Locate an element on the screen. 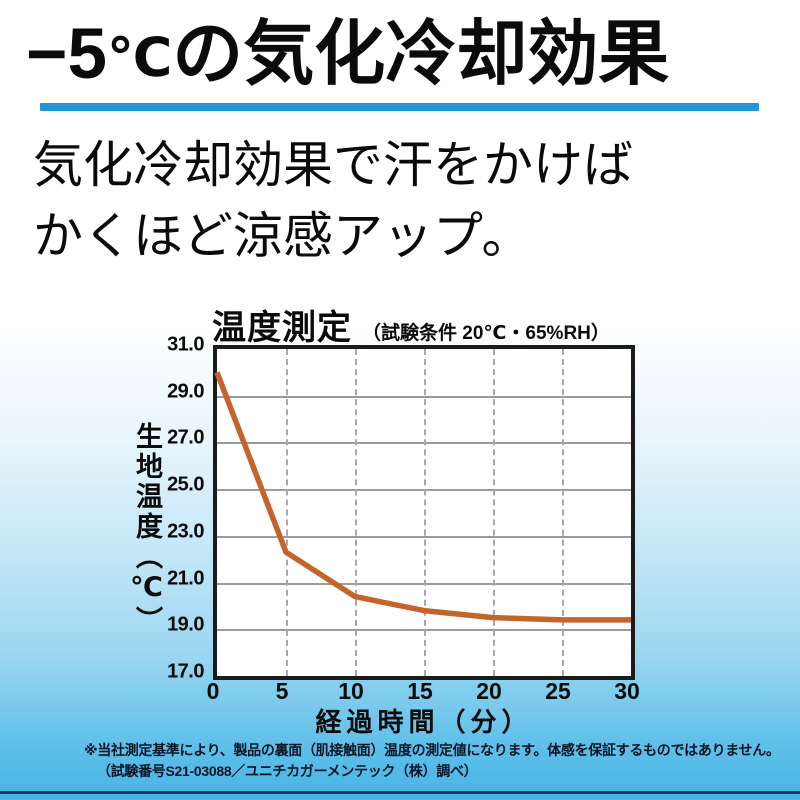  x-tick-label: 10 is located at coordinates (351, 691).